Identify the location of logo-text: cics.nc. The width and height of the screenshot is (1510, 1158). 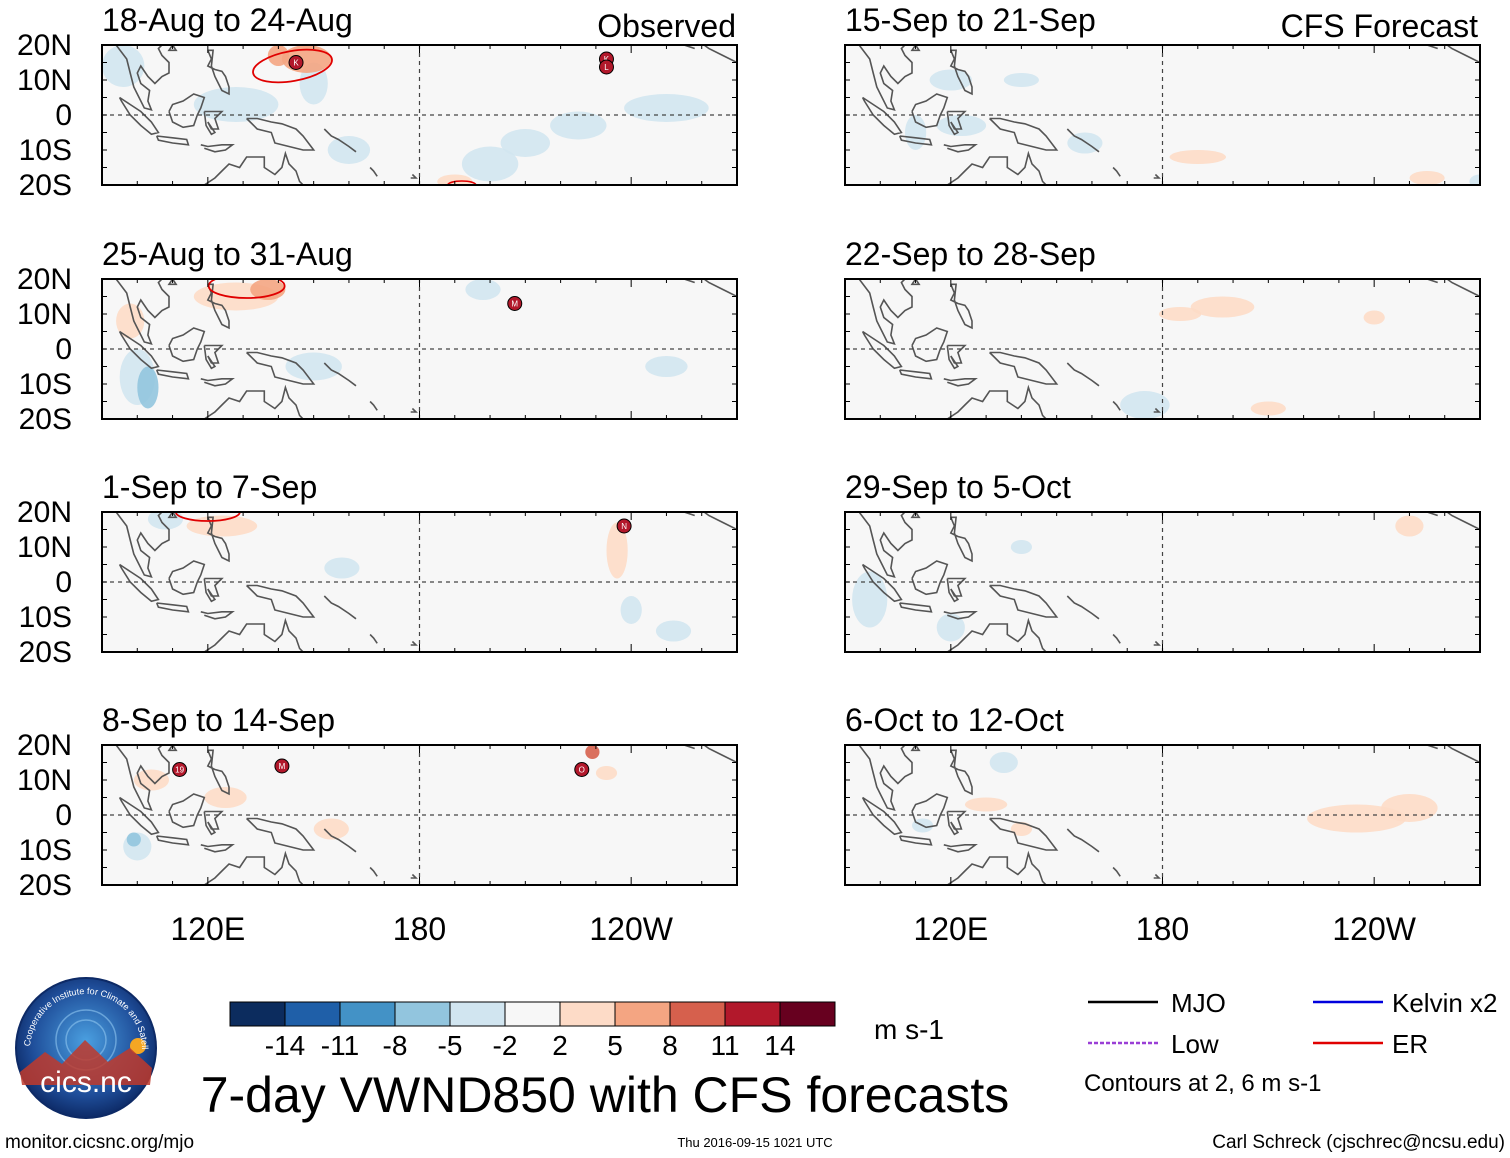
(86, 1082).